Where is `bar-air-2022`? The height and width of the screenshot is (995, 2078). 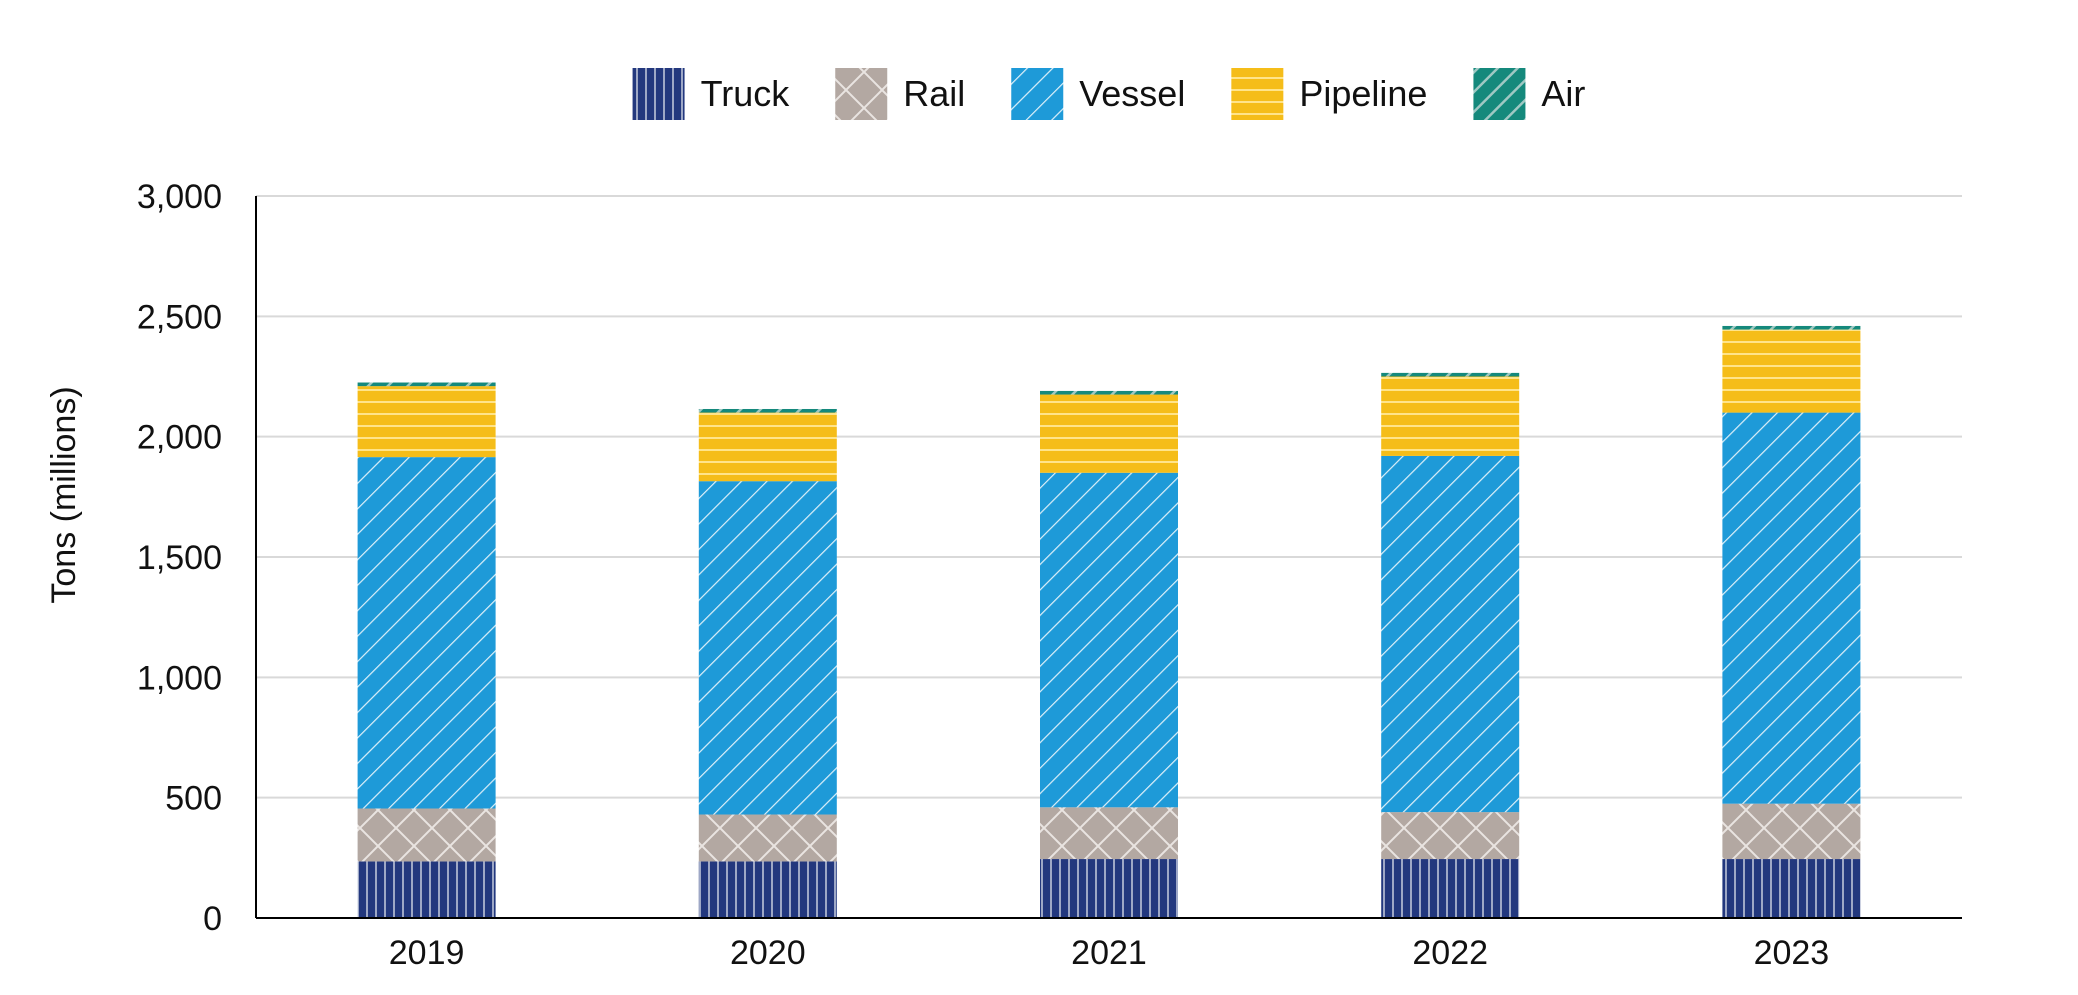
bar-air-2022 is located at coordinates (1450, 375).